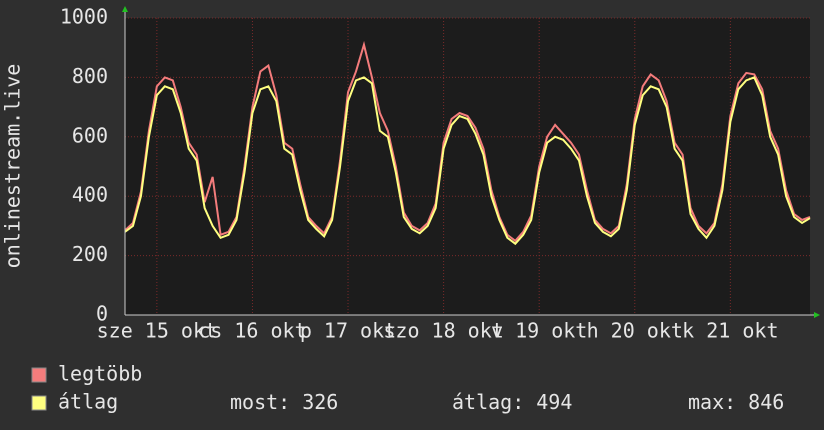 This screenshot has height=430, width=824. Describe the element at coordinates (554, 402) in the screenshot. I see `stat-value: 494` at that location.